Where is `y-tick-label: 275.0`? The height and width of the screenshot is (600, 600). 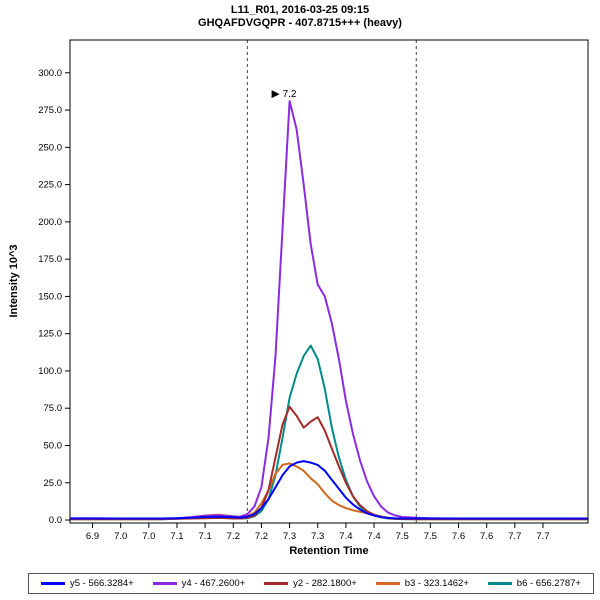
y-tick-label: 275.0 is located at coordinates (50, 110).